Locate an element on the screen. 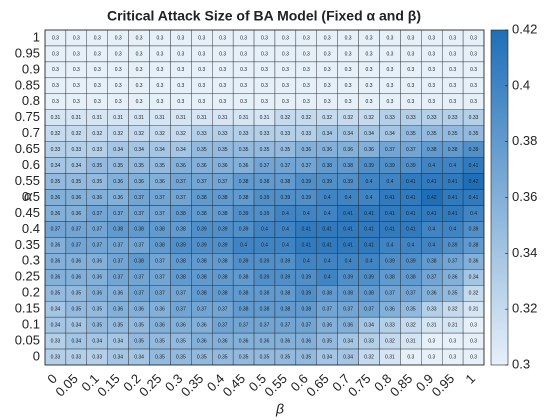 This screenshot has width=560, height=420. y-tick-label: 1 is located at coordinates (36, 36).